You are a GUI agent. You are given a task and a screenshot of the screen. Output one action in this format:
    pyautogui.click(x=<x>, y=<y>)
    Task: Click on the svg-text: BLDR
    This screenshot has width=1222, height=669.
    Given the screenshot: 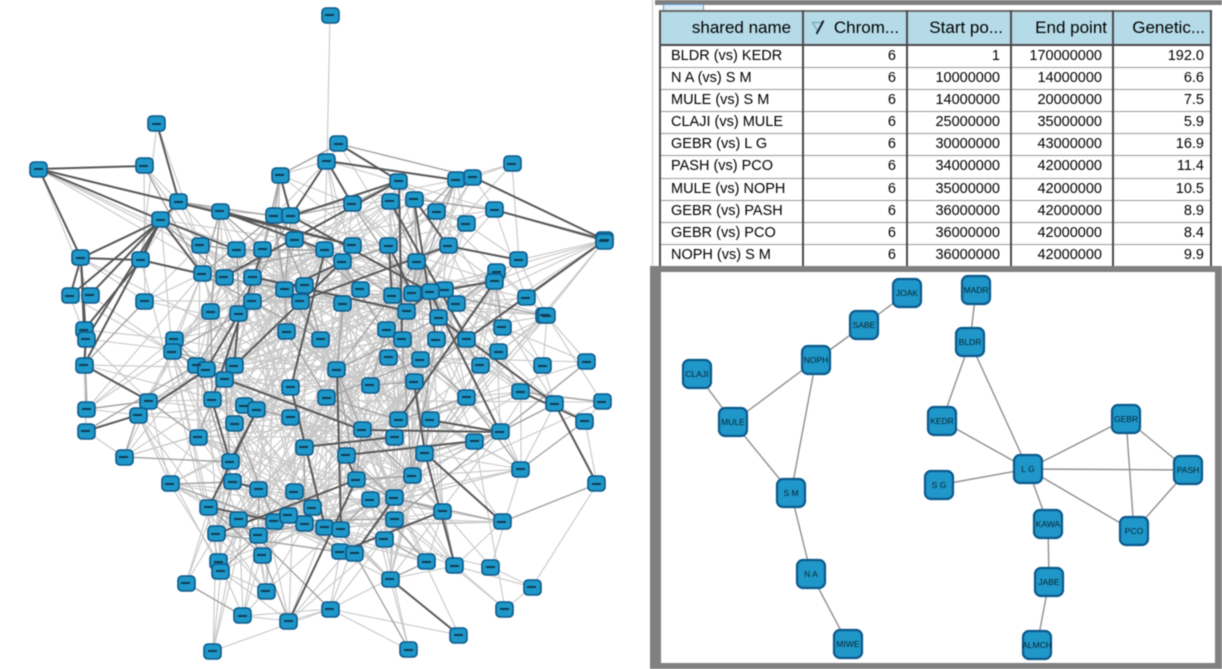 What is the action you would take?
    pyautogui.click(x=970, y=342)
    